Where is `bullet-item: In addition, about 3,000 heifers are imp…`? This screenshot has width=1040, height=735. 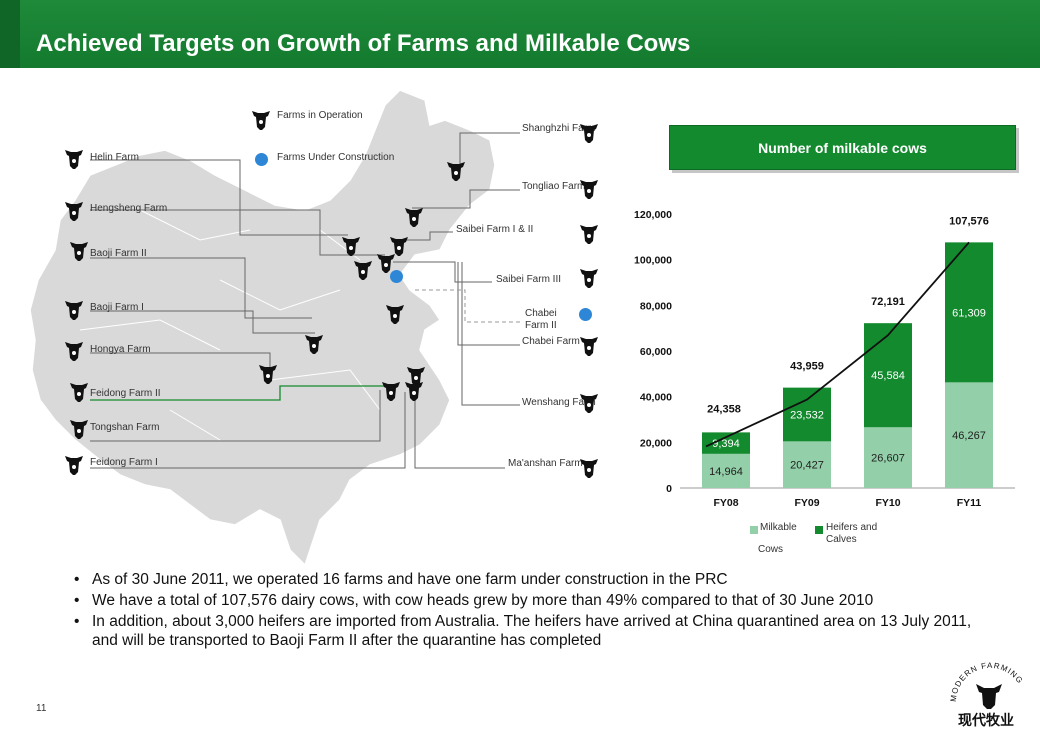
bullet-item: In addition, about 3,000 heifers are imp… is located at coordinates (532, 631).